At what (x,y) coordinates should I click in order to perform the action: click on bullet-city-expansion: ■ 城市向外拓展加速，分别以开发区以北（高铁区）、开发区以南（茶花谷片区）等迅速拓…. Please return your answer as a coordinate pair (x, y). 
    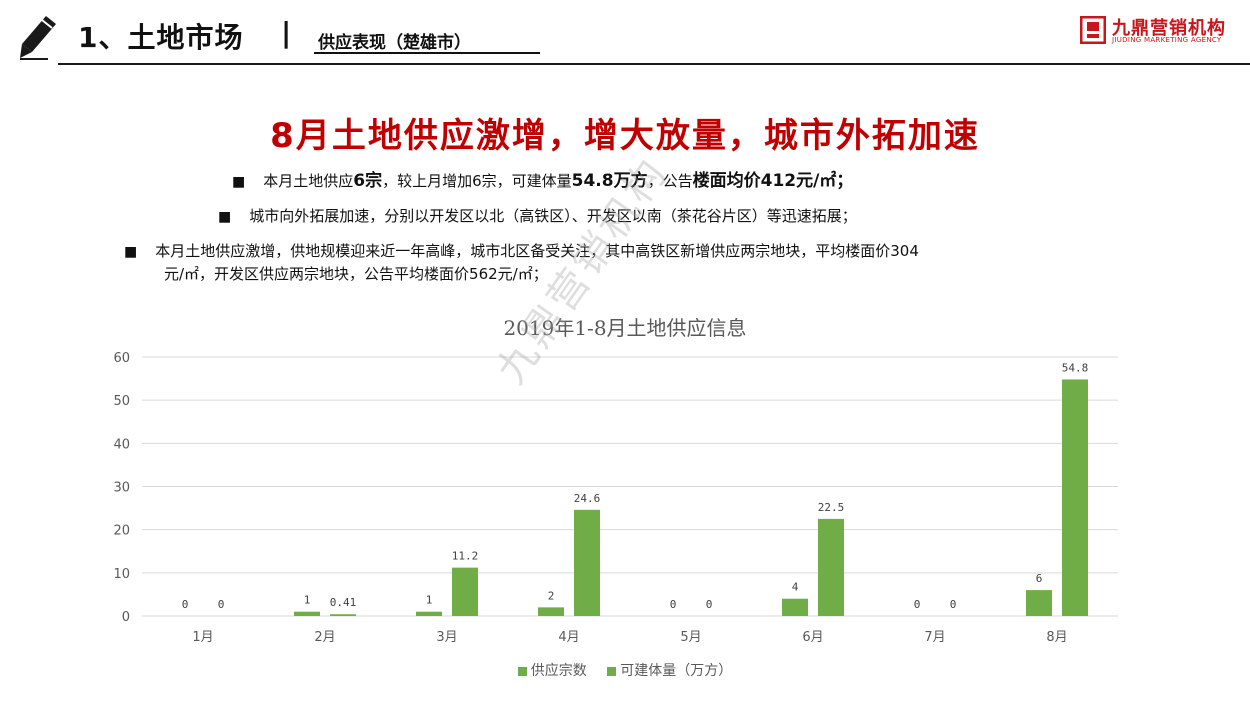
    Looking at the image, I should click on (537, 216).